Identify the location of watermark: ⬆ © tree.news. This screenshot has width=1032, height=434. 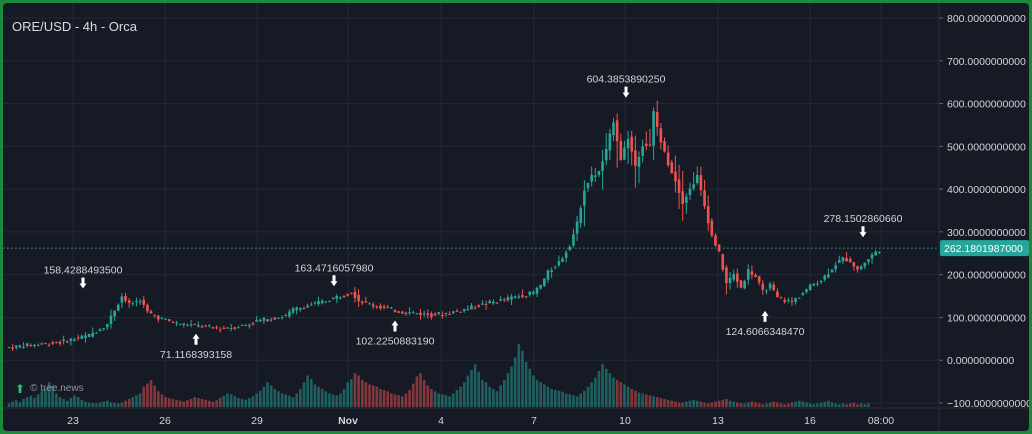
(49, 389).